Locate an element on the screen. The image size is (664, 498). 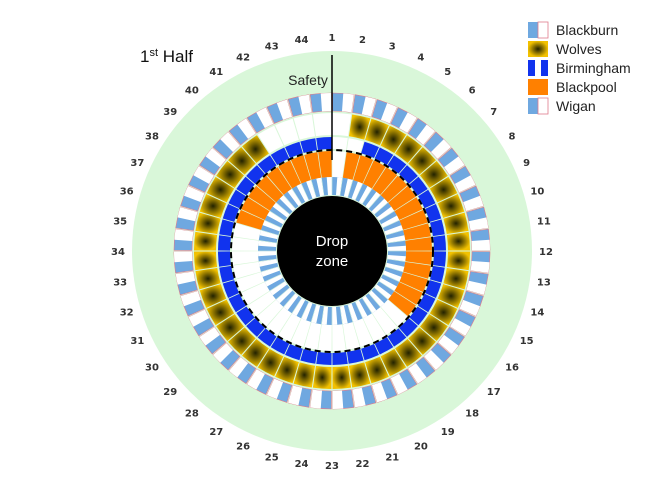
tick-label-19: 19 is located at coordinates (448, 432).